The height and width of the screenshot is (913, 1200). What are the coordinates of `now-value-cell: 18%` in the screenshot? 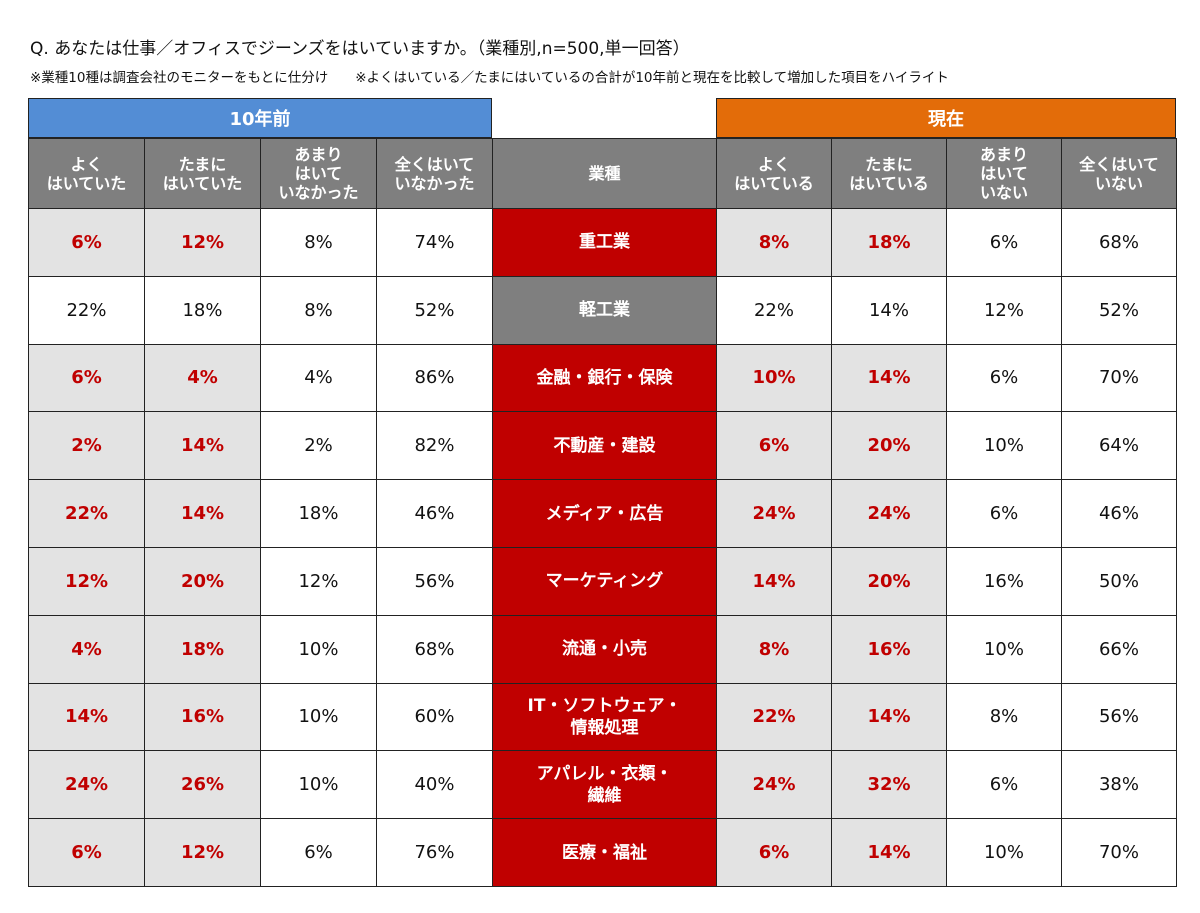 It's located at (889, 242).